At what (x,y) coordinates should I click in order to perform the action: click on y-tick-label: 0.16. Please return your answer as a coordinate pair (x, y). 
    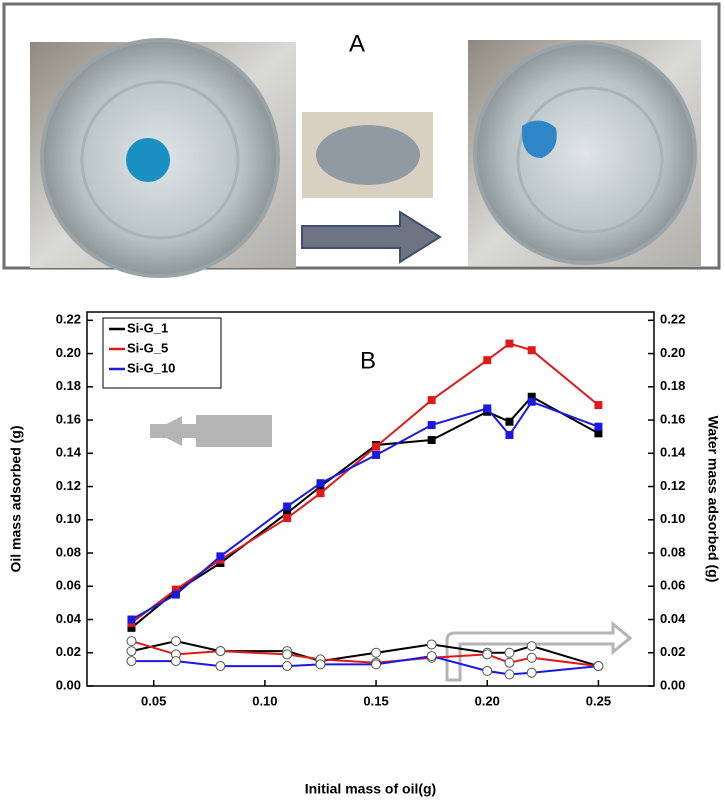
    Looking at the image, I should click on (68, 418).